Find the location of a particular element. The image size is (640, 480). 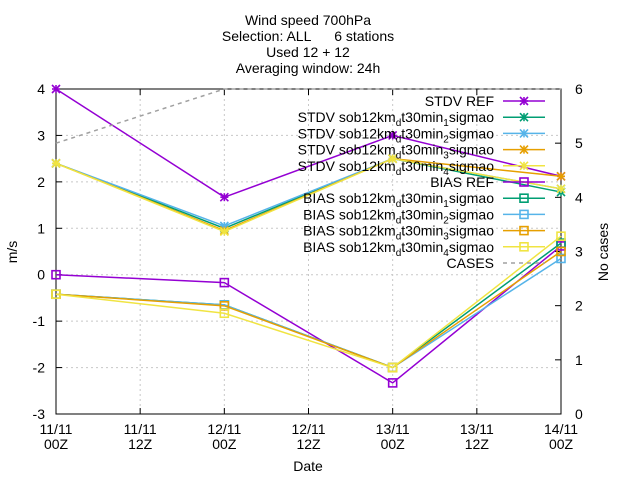

y2-tick-label: 1 is located at coordinates (579, 360).